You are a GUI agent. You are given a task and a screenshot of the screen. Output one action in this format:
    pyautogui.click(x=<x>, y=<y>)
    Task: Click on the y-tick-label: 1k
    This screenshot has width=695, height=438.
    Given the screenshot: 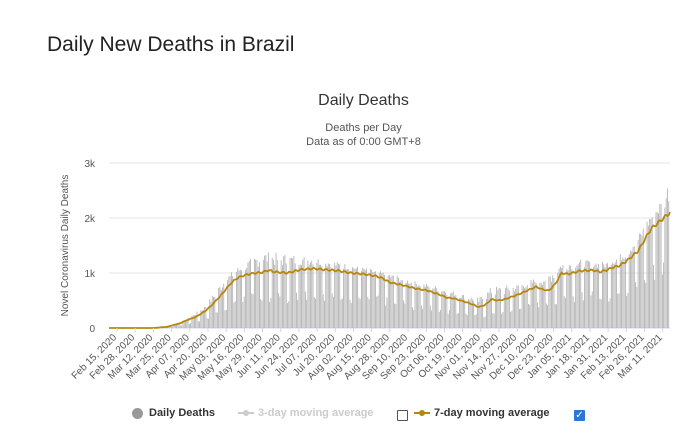 What is the action you would take?
    pyautogui.click(x=90, y=274)
    